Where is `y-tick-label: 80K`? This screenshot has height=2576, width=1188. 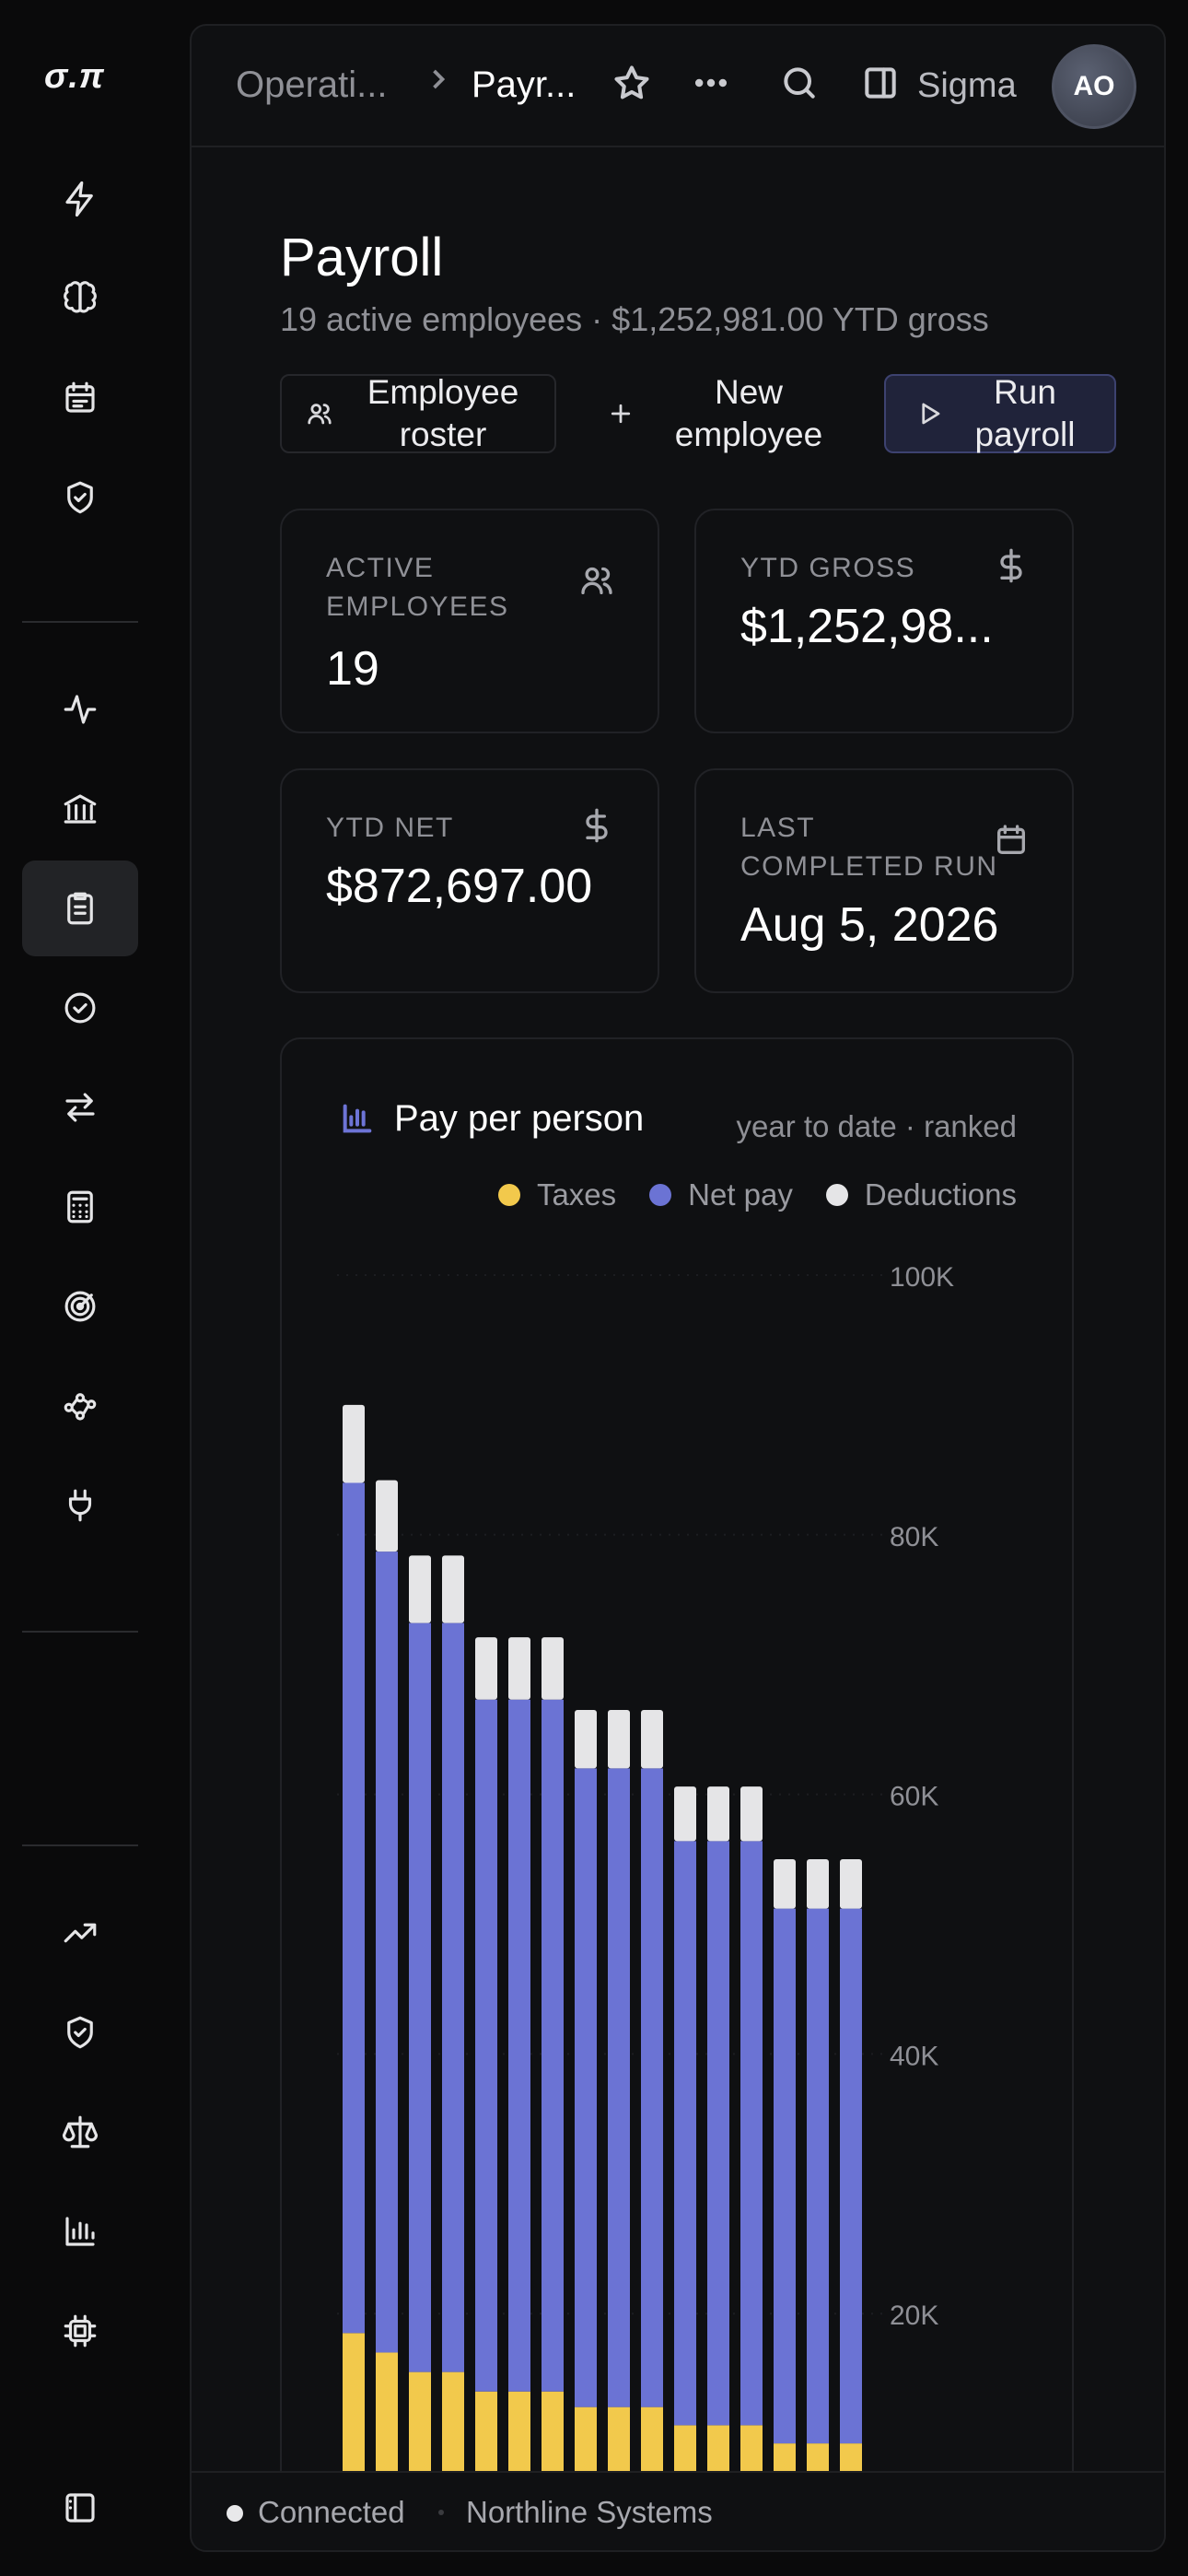 y-tick-label: 80K is located at coordinates (914, 1537).